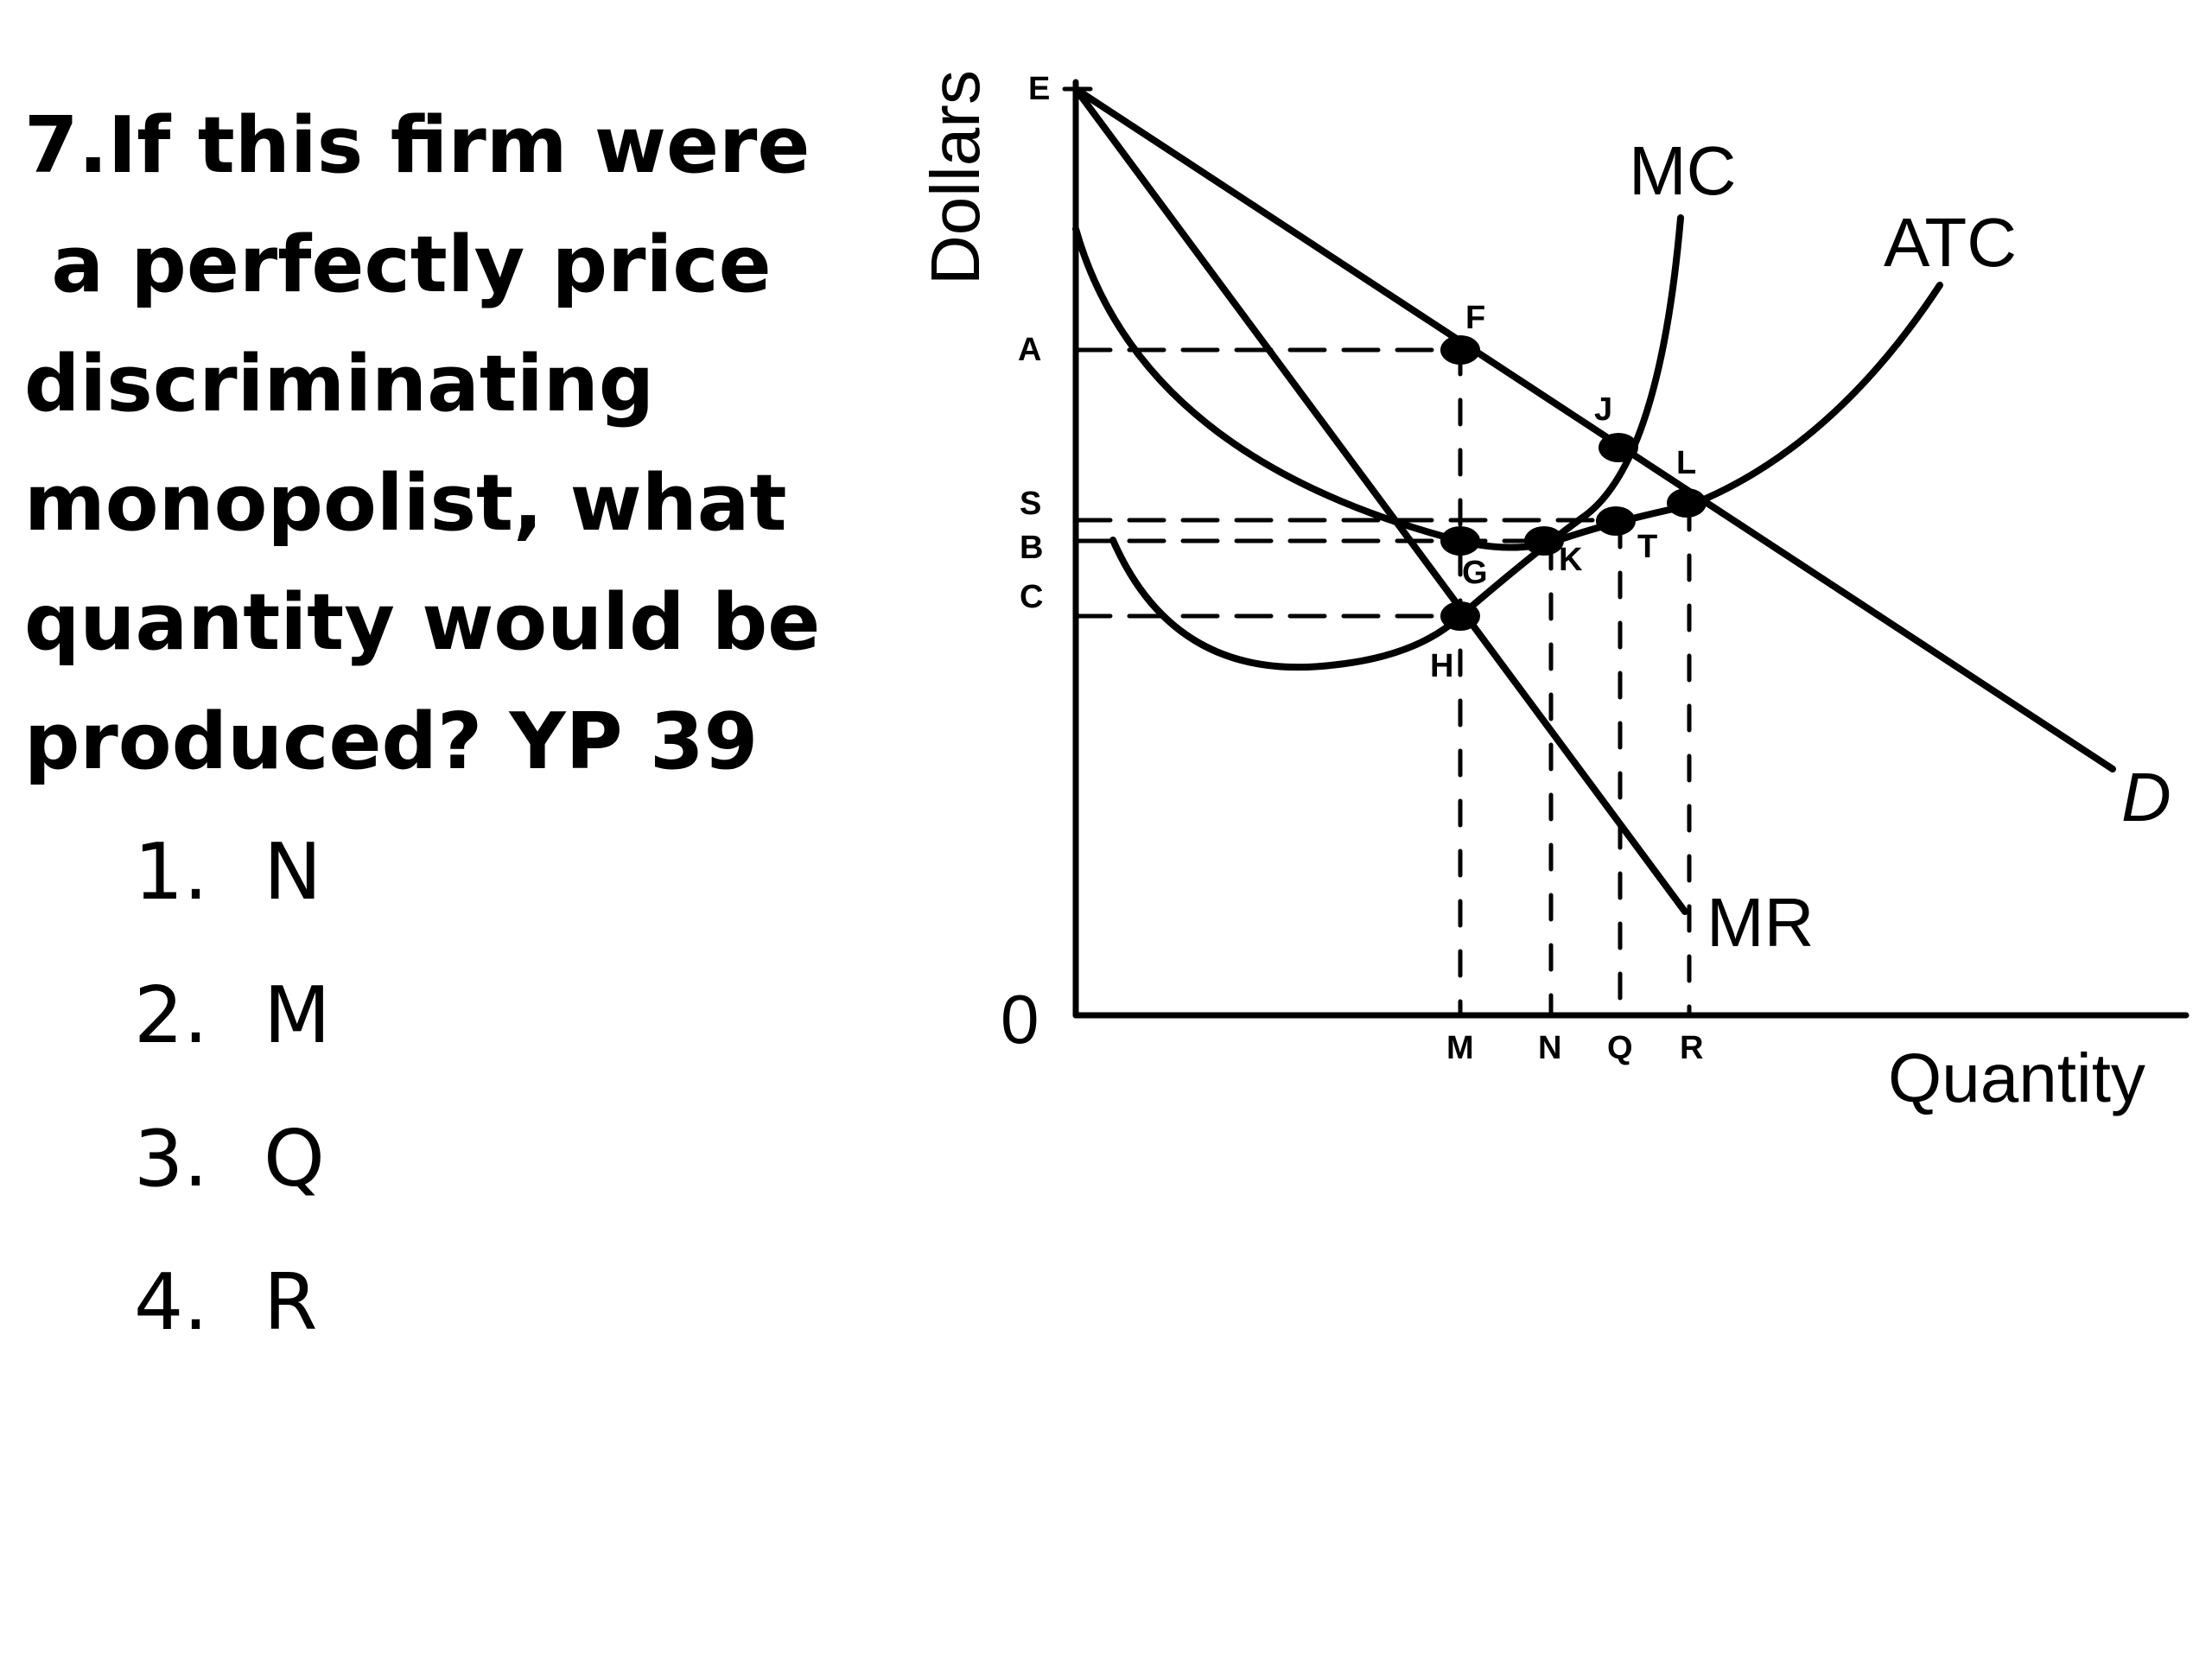 The image size is (2212, 1659). What do you see at coordinates (1268, 385) in the screenshot?
I see `average-cost-left-curve` at bounding box center [1268, 385].